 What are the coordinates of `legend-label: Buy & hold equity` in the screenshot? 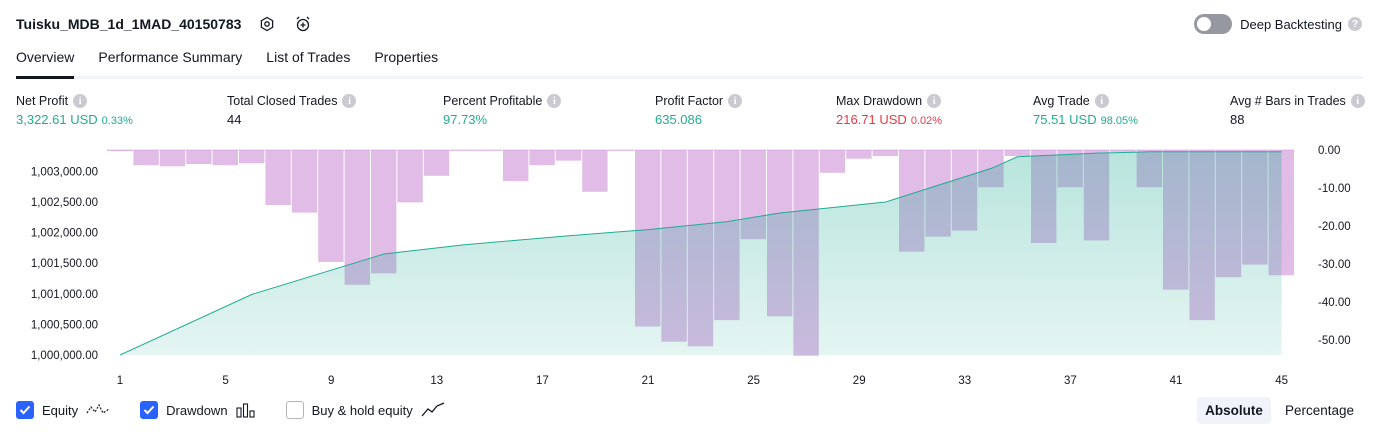 It's located at (362, 410).